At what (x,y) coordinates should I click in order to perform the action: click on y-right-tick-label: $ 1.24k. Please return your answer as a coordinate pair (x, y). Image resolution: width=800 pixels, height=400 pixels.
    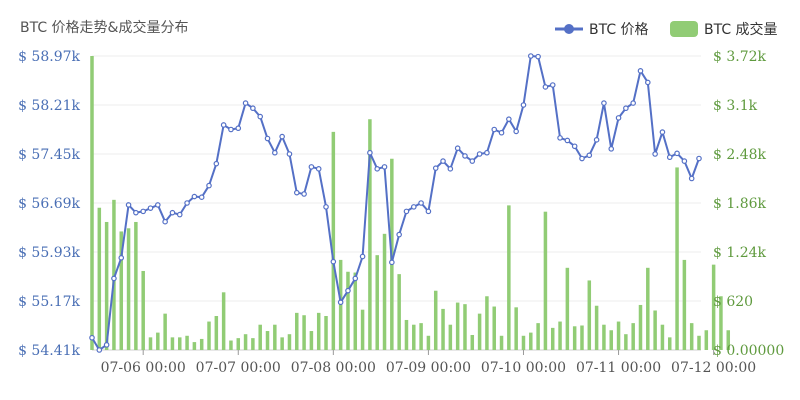
    Looking at the image, I should click on (740, 253).